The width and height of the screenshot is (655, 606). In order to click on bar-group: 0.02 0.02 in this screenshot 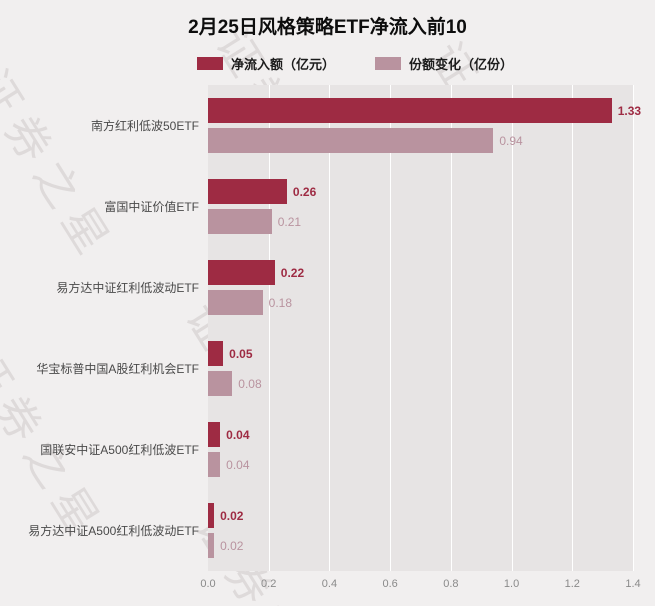, I will do `click(420, 530)`.